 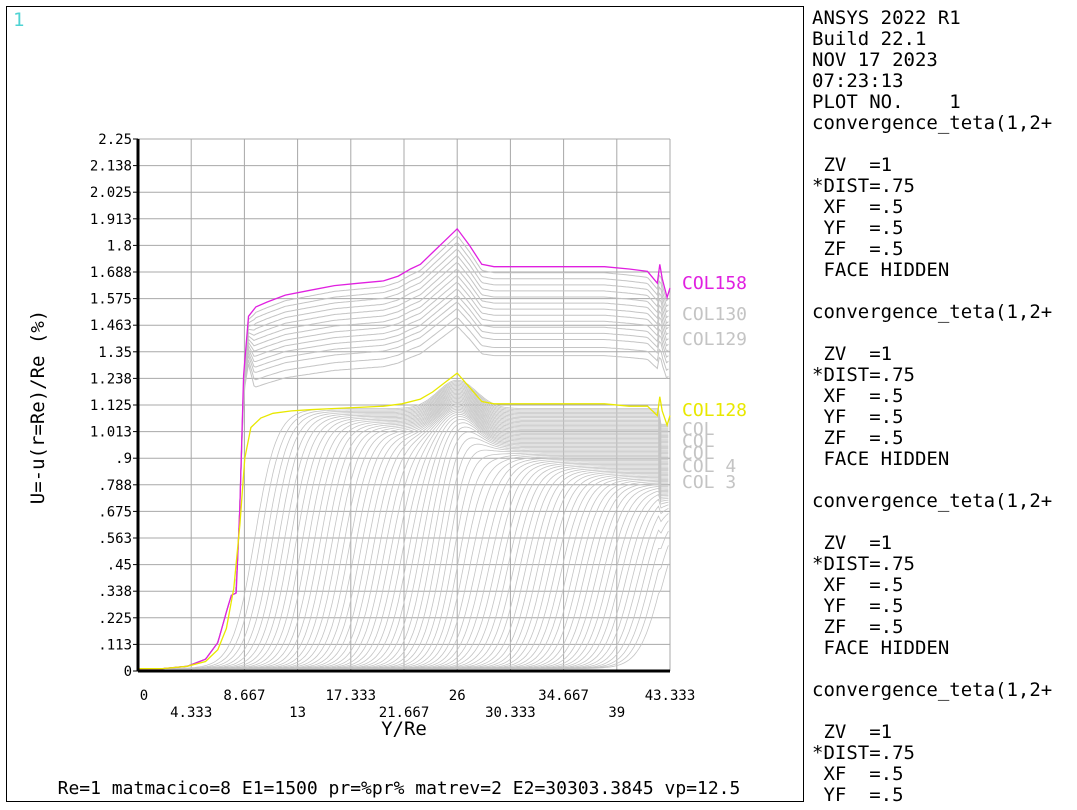 I want to click on info-line: 07:23:13, so click(x=858, y=81).